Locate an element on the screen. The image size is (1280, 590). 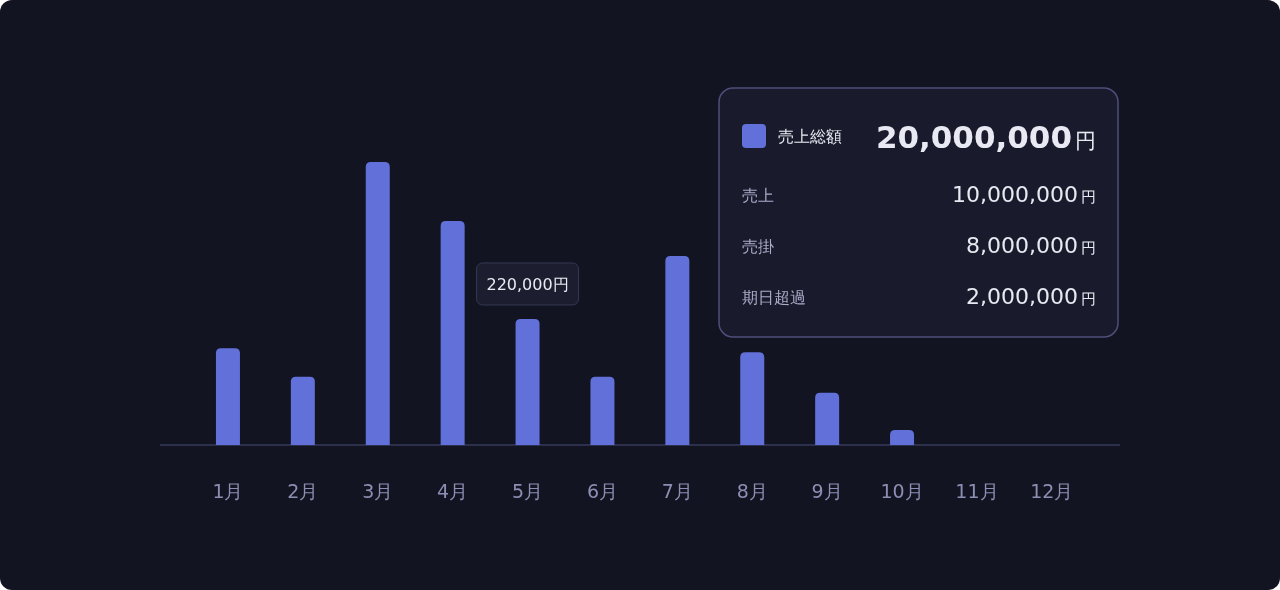
x-tick-label: 3月 is located at coordinates (378, 491).